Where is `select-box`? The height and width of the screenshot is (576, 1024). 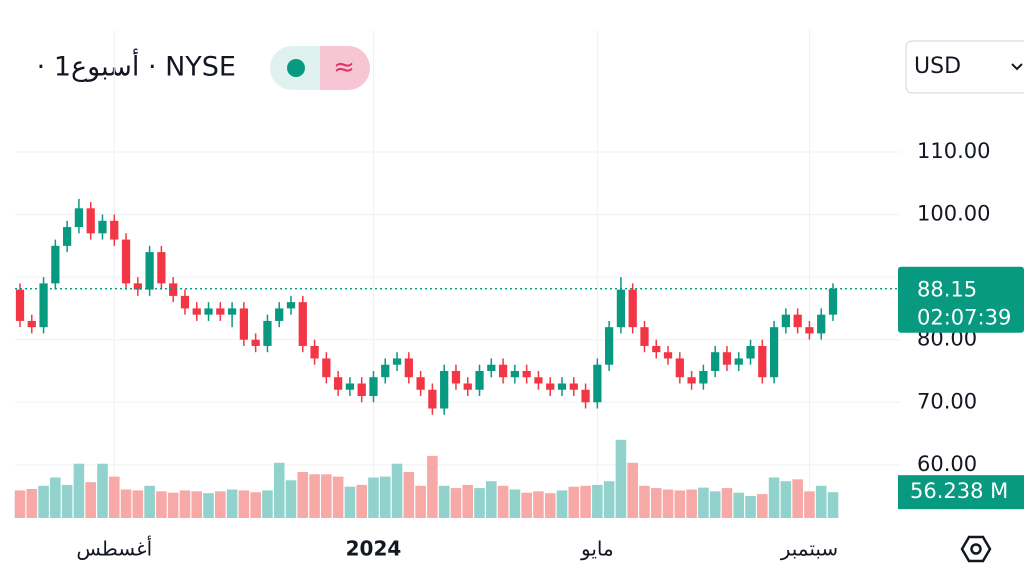 select-box is located at coordinates (964, 67).